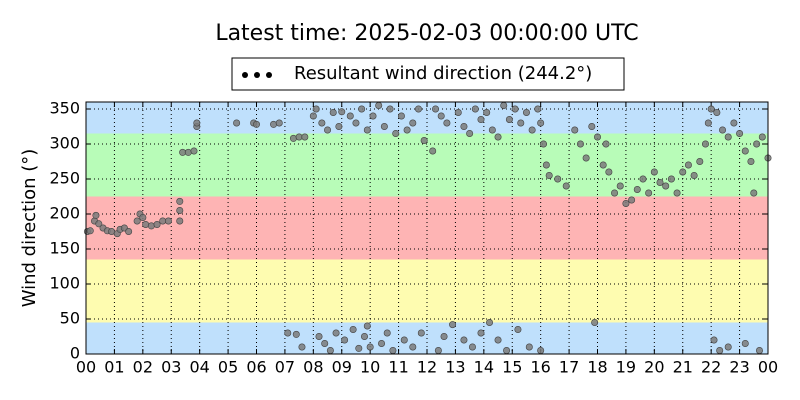 This screenshot has width=800, height=400. I want to click on x-tick-label: 11, so click(398, 367).